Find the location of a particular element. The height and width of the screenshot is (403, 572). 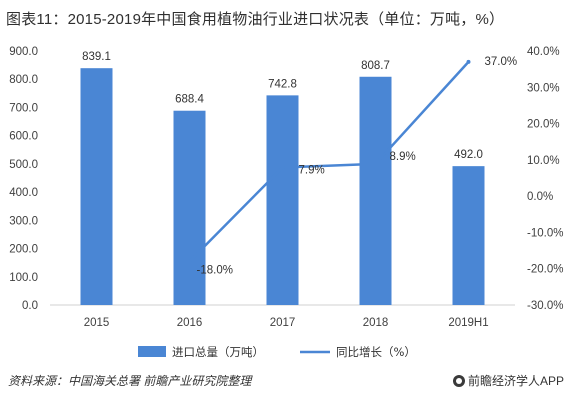

y-left-tick-label: 300.0 is located at coordinates (23, 221).